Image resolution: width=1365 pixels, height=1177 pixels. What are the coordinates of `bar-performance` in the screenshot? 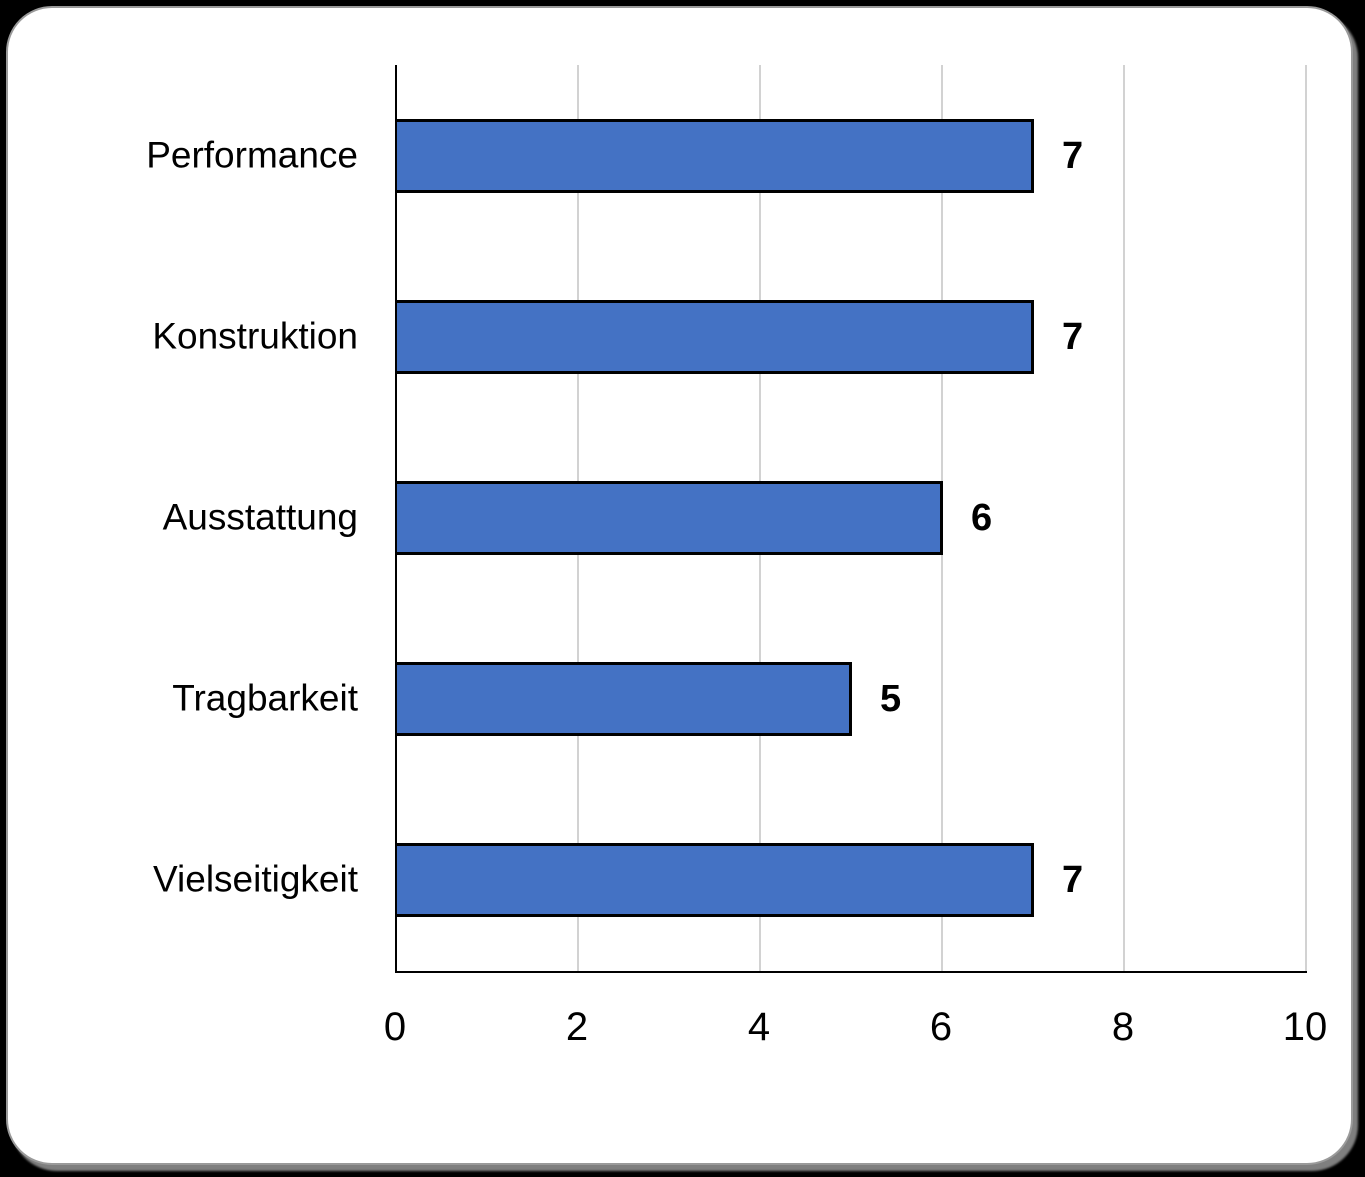 It's located at (715, 156).